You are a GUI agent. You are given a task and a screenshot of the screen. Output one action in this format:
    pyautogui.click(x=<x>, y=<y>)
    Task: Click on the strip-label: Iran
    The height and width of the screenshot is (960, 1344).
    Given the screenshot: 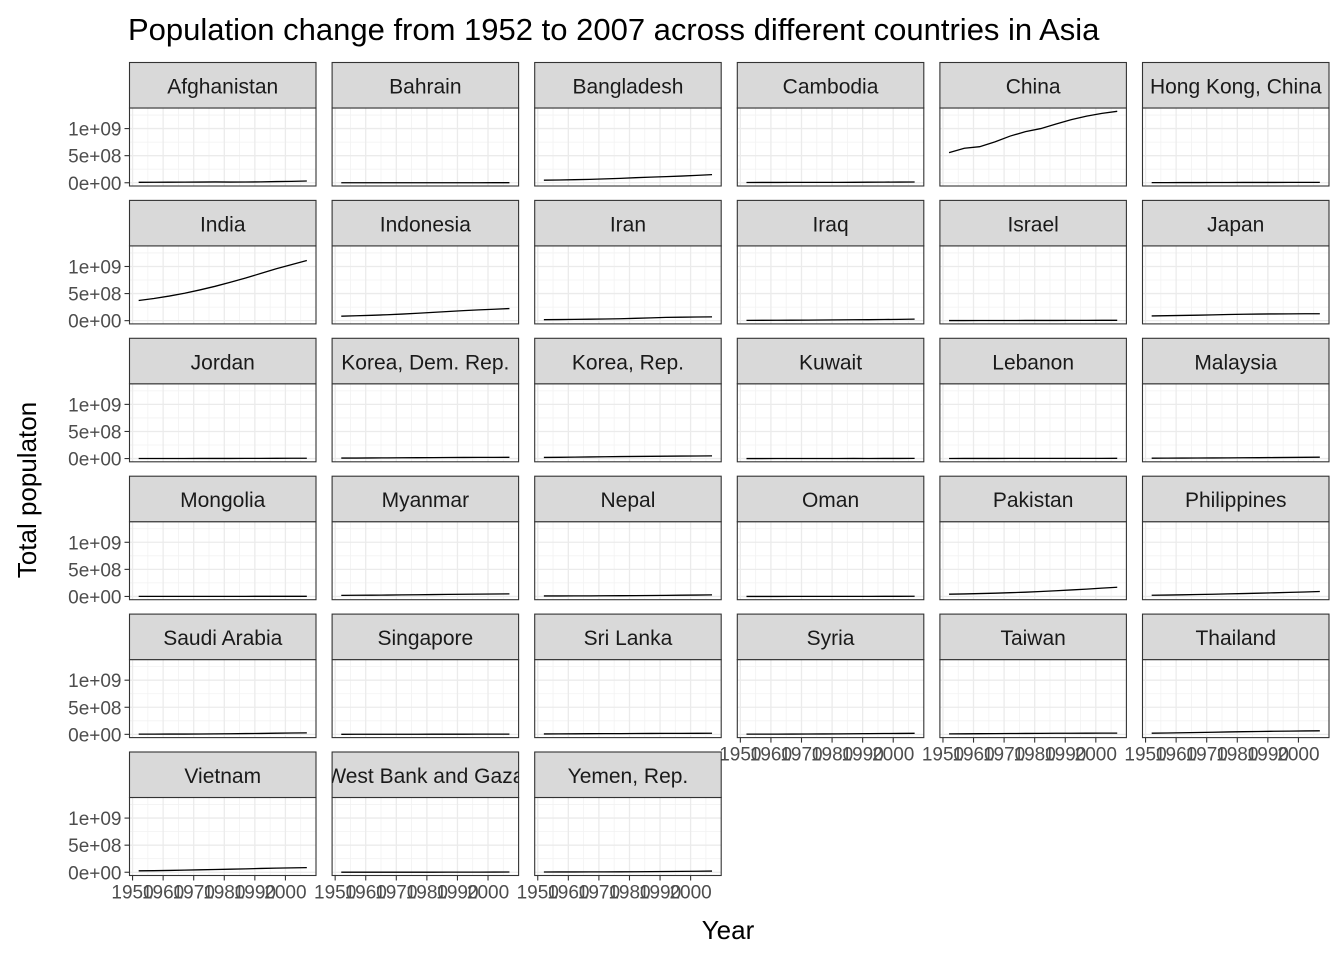 What is the action you would take?
    pyautogui.click(x=628, y=224)
    